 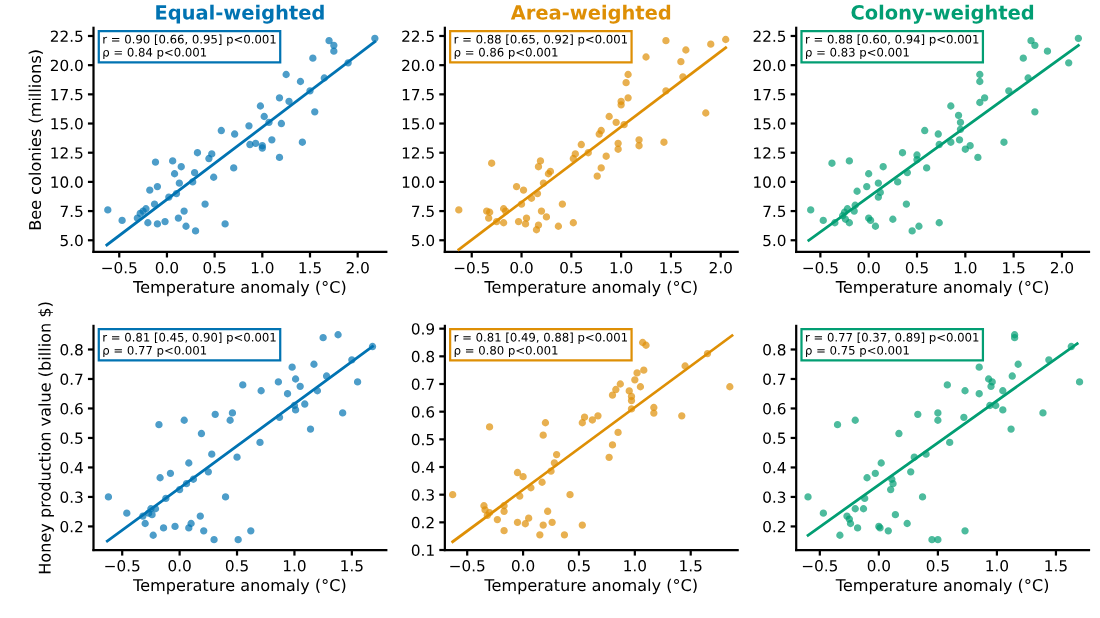 I want to click on y-axis-title: Bee colonies (millions), so click(x=35, y=140).